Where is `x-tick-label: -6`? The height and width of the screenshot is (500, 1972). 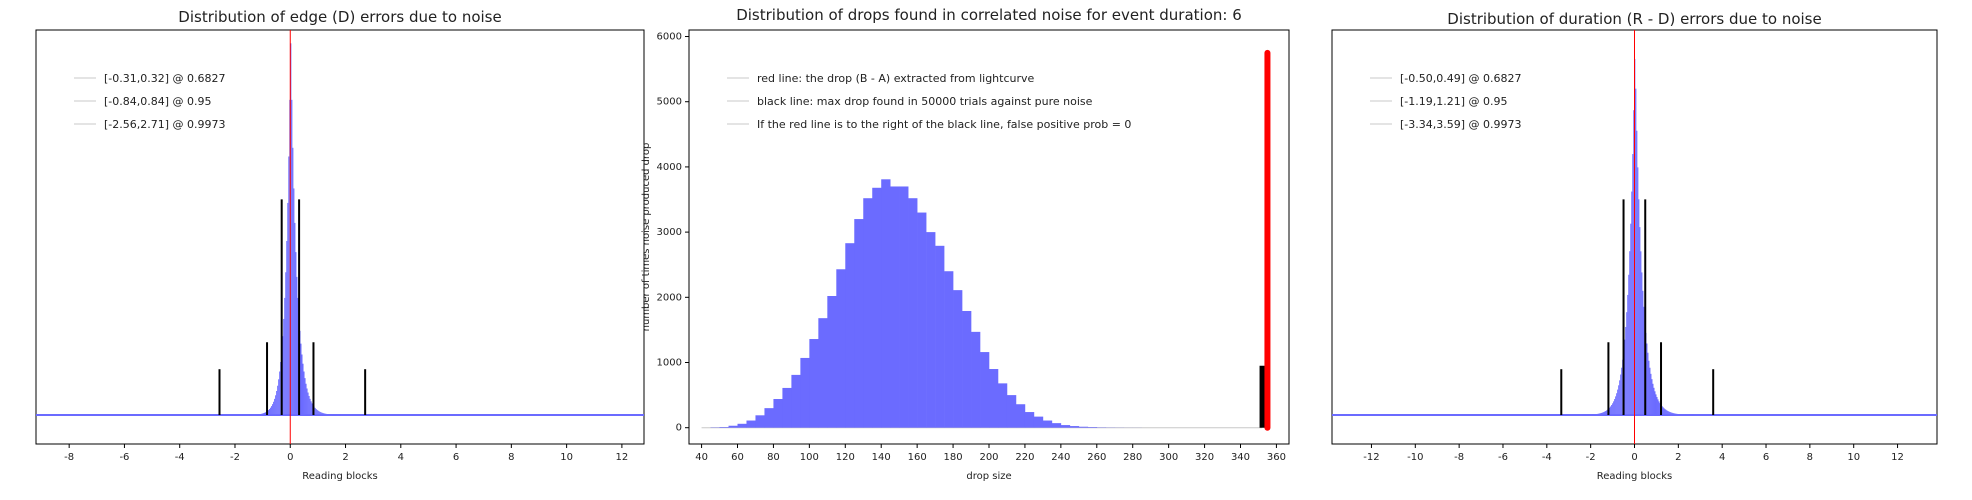 x-tick-label: -6 is located at coordinates (124, 457).